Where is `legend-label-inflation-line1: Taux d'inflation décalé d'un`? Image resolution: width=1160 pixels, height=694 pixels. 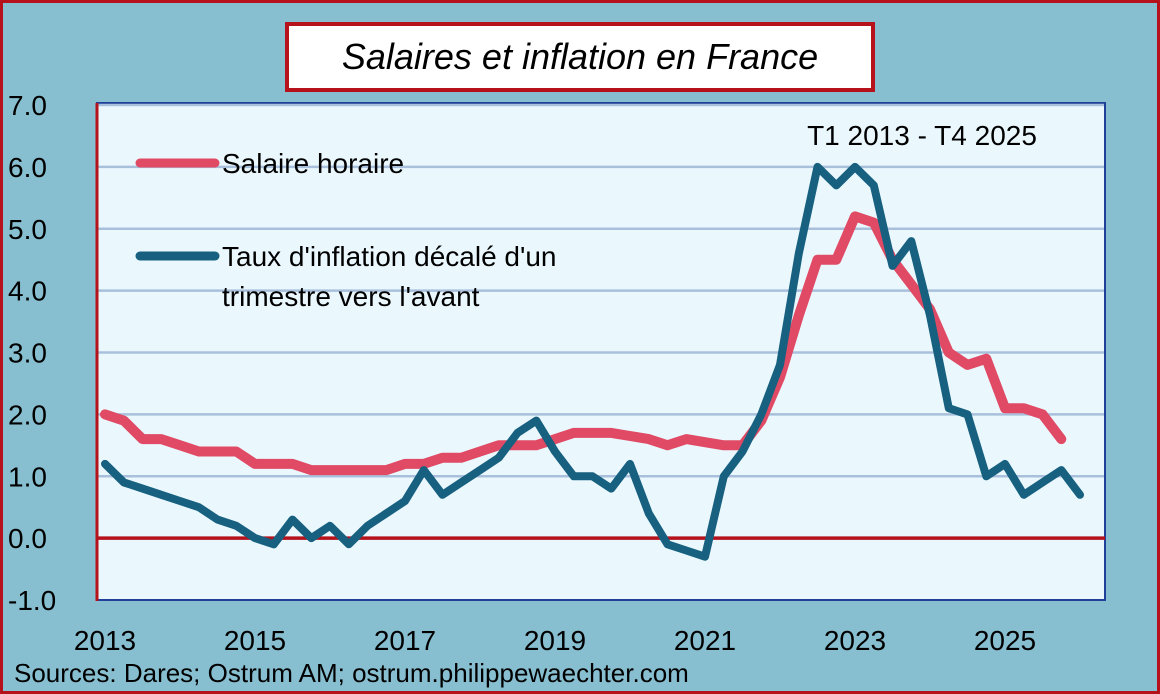 legend-label-inflation-line1: Taux d'inflation décalé d'un is located at coordinates (389, 256).